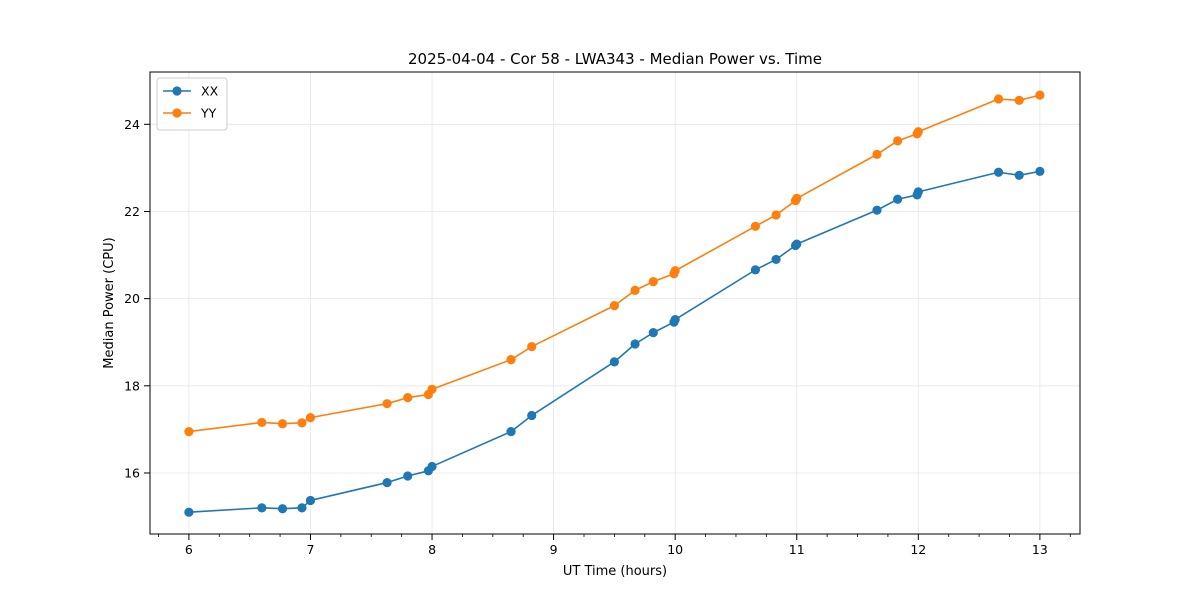 This screenshot has height=600, width=1200. I want to click on legend: XX YY, so click(192, 104).